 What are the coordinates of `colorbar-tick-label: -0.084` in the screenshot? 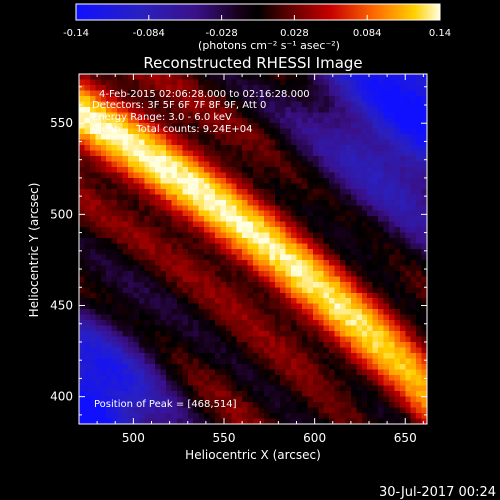 It's located at (149, 33).